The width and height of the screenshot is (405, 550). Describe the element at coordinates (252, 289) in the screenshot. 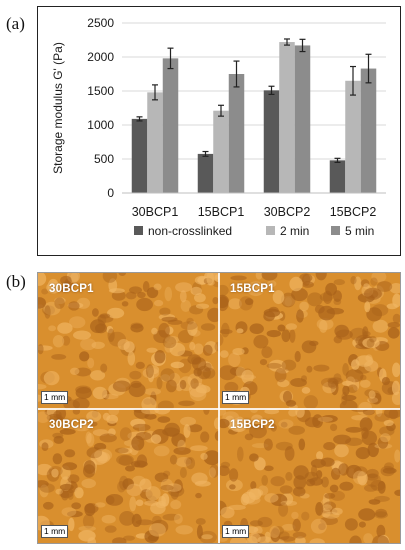

I see `micrograph-label: 15BCP1` at that location.